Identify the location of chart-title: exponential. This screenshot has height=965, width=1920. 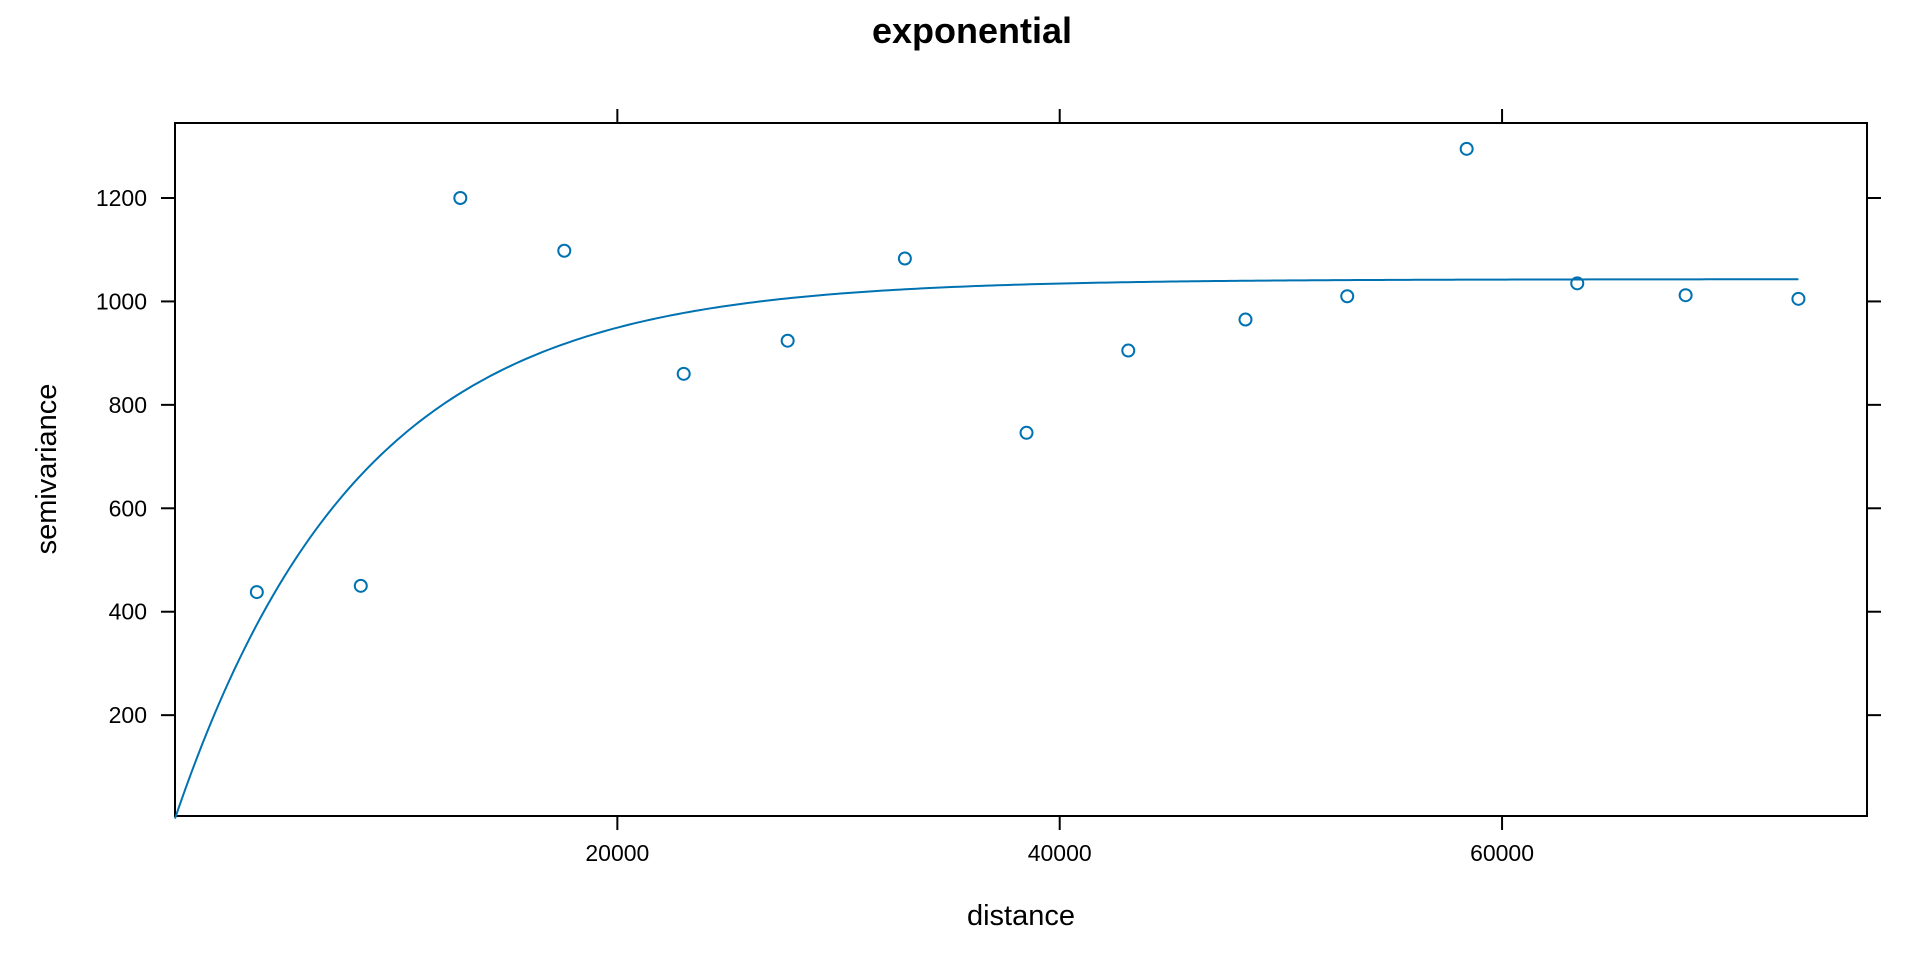
(972, 30).